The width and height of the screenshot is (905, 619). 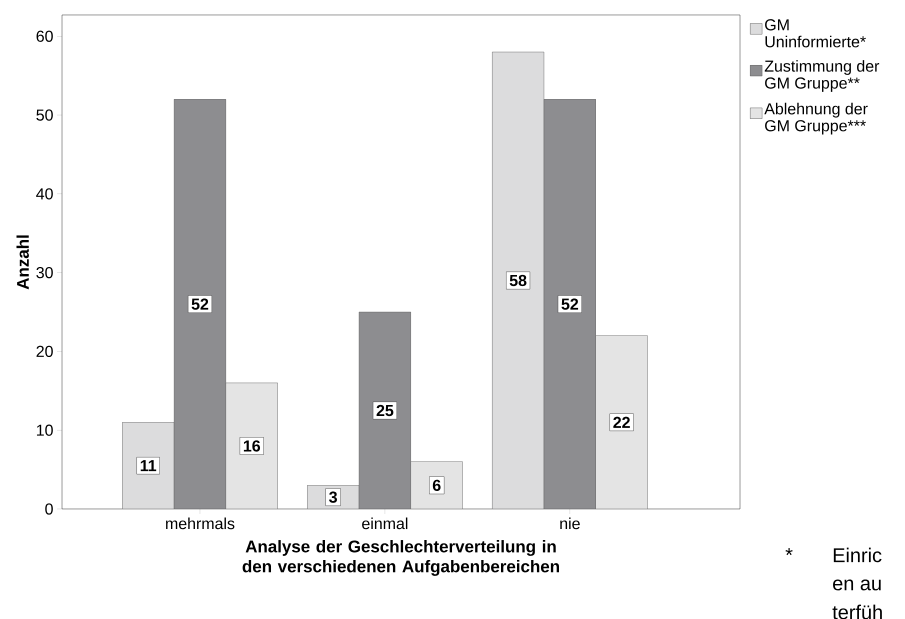 I want to click on y-tick-label: 20, so click(x=44, y=352).